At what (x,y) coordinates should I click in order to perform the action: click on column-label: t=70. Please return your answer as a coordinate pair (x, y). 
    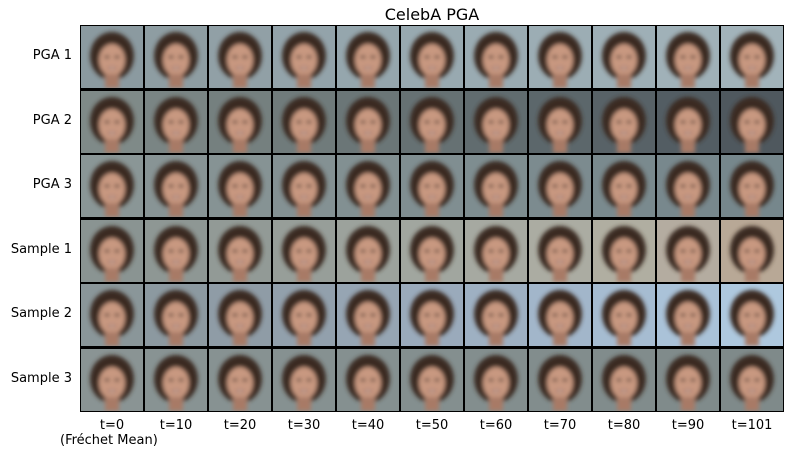
    Looking at the image, I should click on (560, 425).